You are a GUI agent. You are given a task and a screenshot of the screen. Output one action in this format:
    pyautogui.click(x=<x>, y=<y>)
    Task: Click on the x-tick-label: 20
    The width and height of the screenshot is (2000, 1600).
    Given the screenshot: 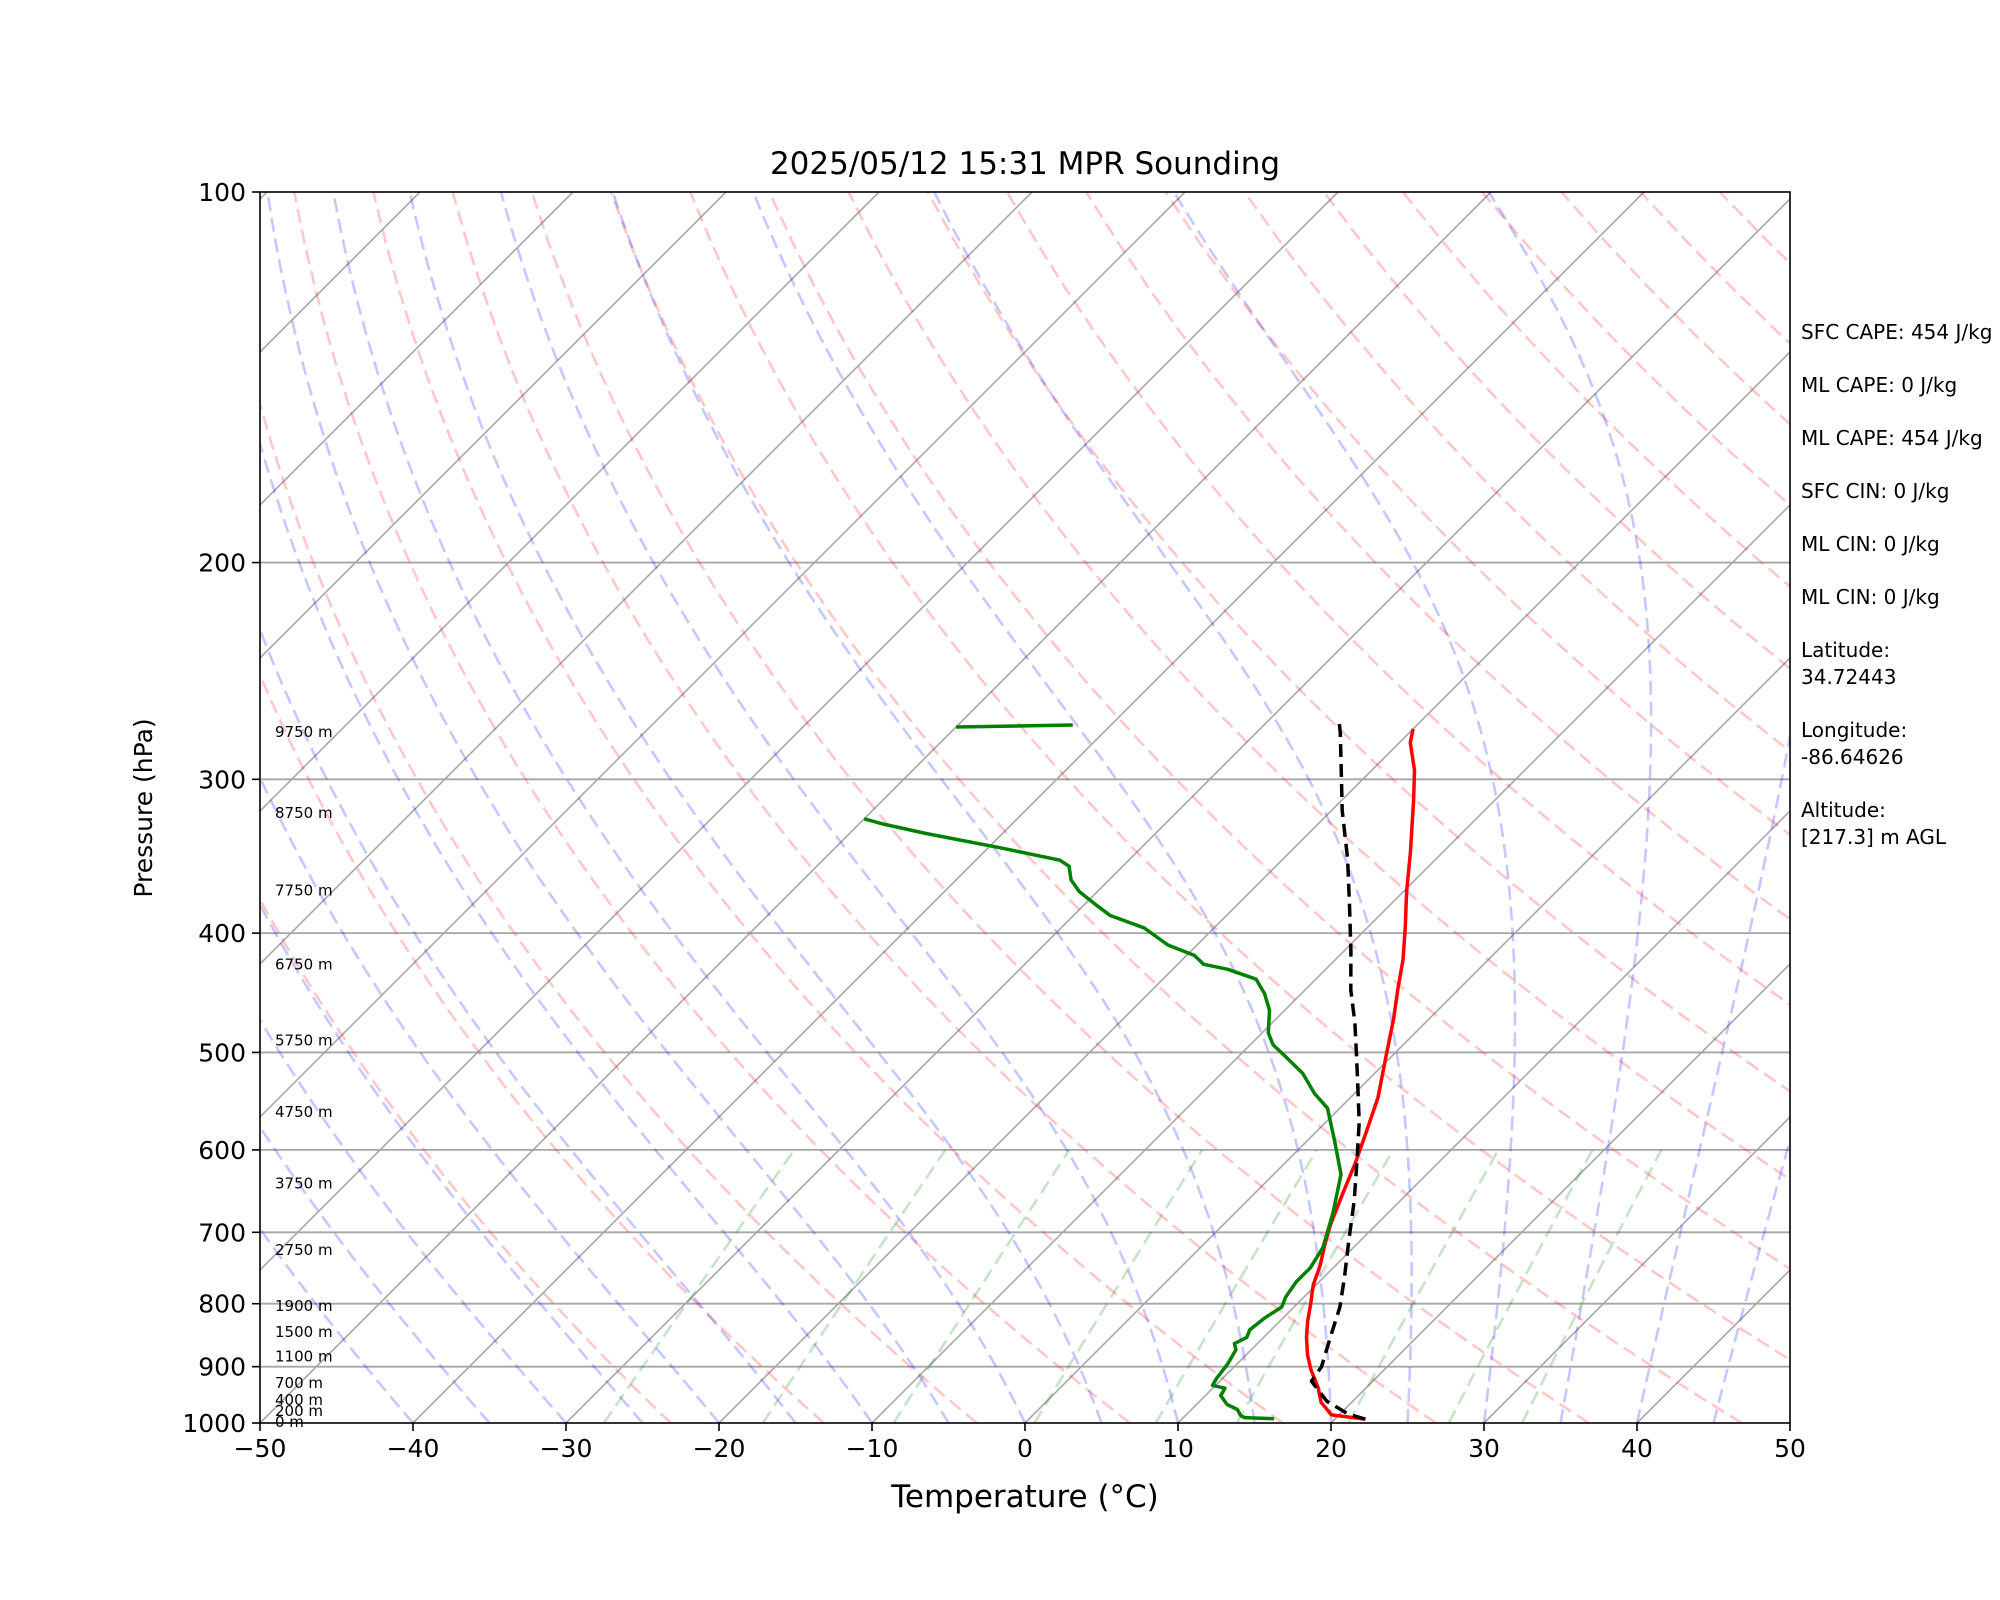 What is the action you would take?
    pyautogui.click(x=1331, y=1448)
    